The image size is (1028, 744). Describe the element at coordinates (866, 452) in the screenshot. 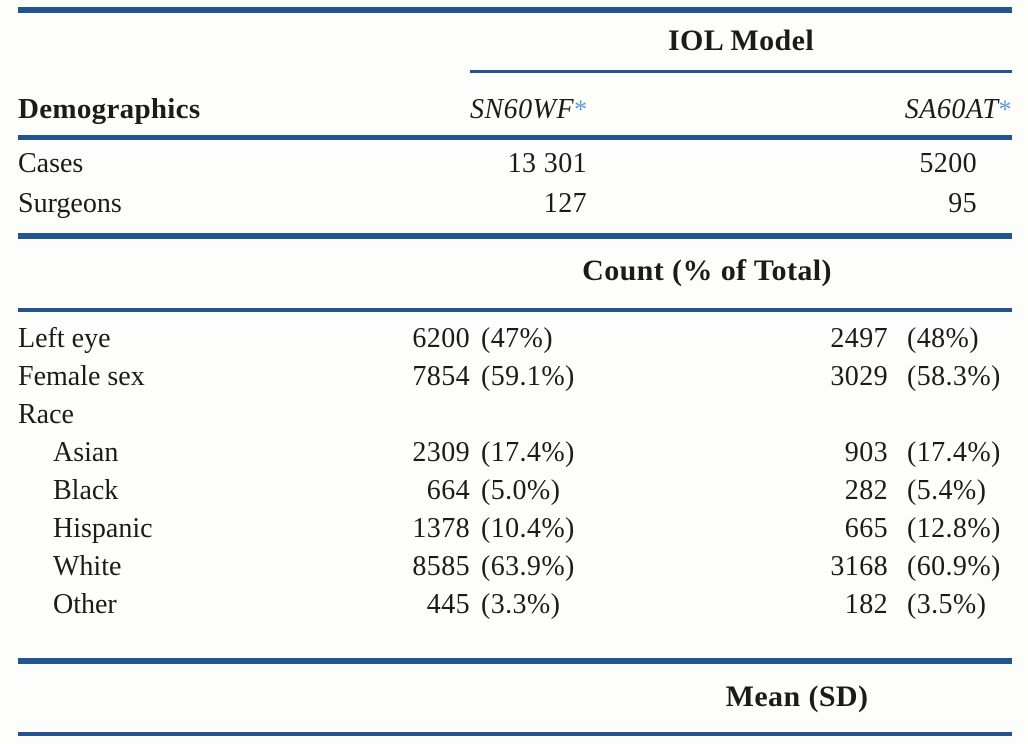

I see `cell-sa60at-count: 903` at that location.